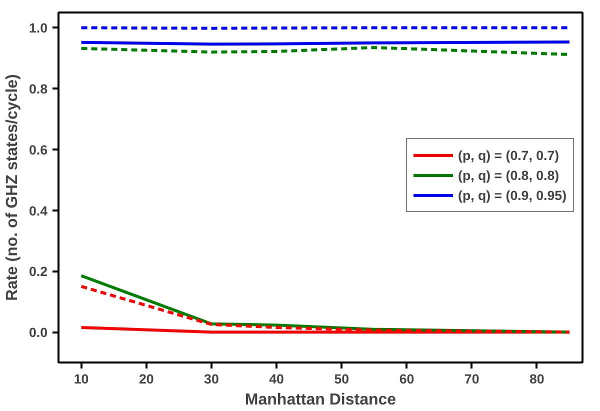 The image size is (600, 411). What do you see at coordinates (38, 150) in the screenshot?
I see `y-tick-label: 0.6` at bounding box center [38, 150].